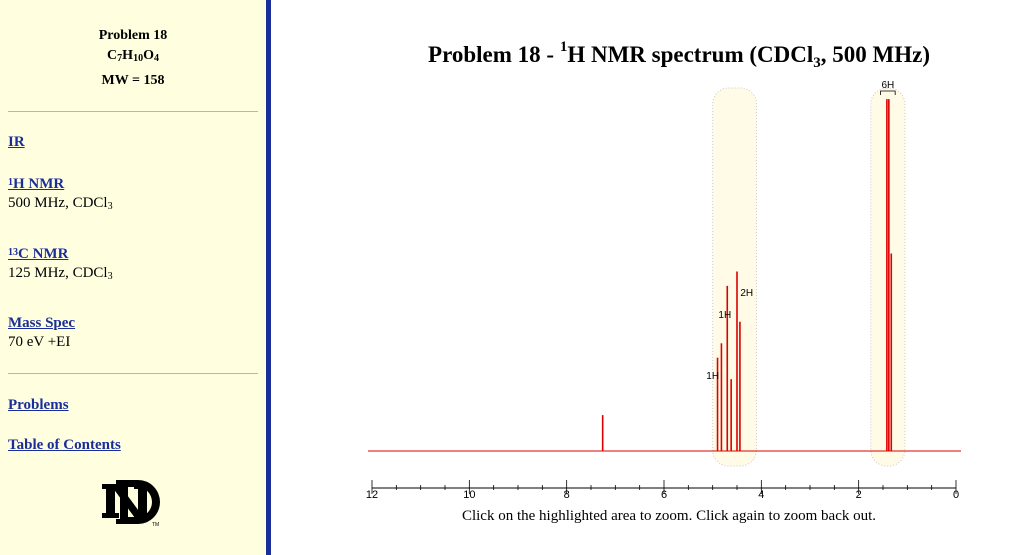  What do you see at coordinates (60, 194) in the screenshot?
I see `nav-hnmr: 1H NMR 500 MHz, CDCl3` at bounding box center [60, 194].